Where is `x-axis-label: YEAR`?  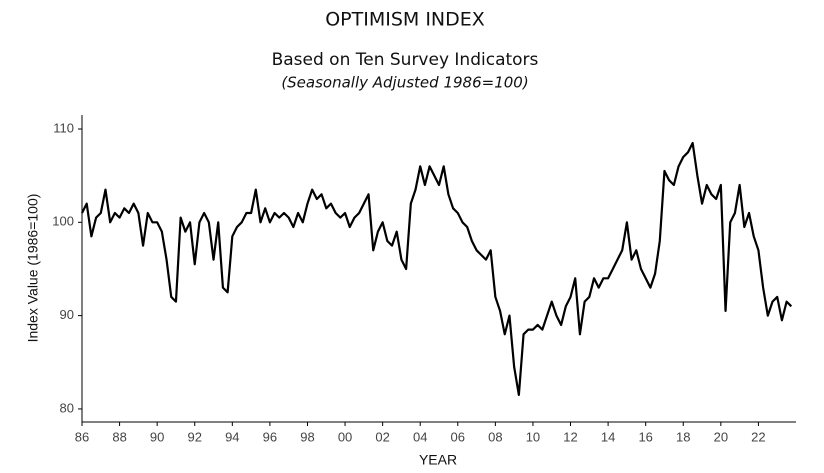
x-axis-label: YEAR is located at coordinates (438, 460).